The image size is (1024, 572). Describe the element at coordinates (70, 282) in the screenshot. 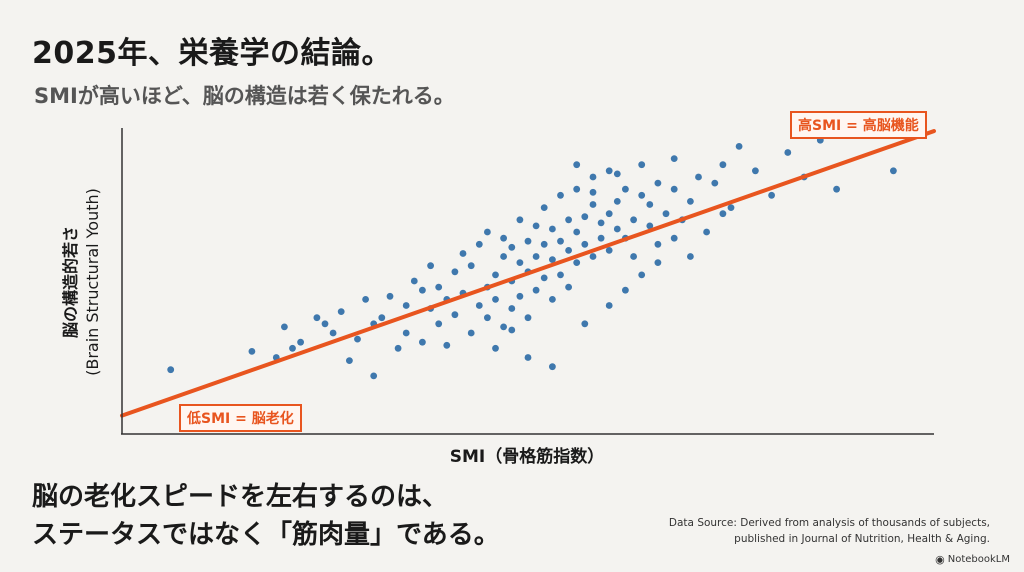

I see `y-axis-label-ja: 脳の構造的若さ` at that location.